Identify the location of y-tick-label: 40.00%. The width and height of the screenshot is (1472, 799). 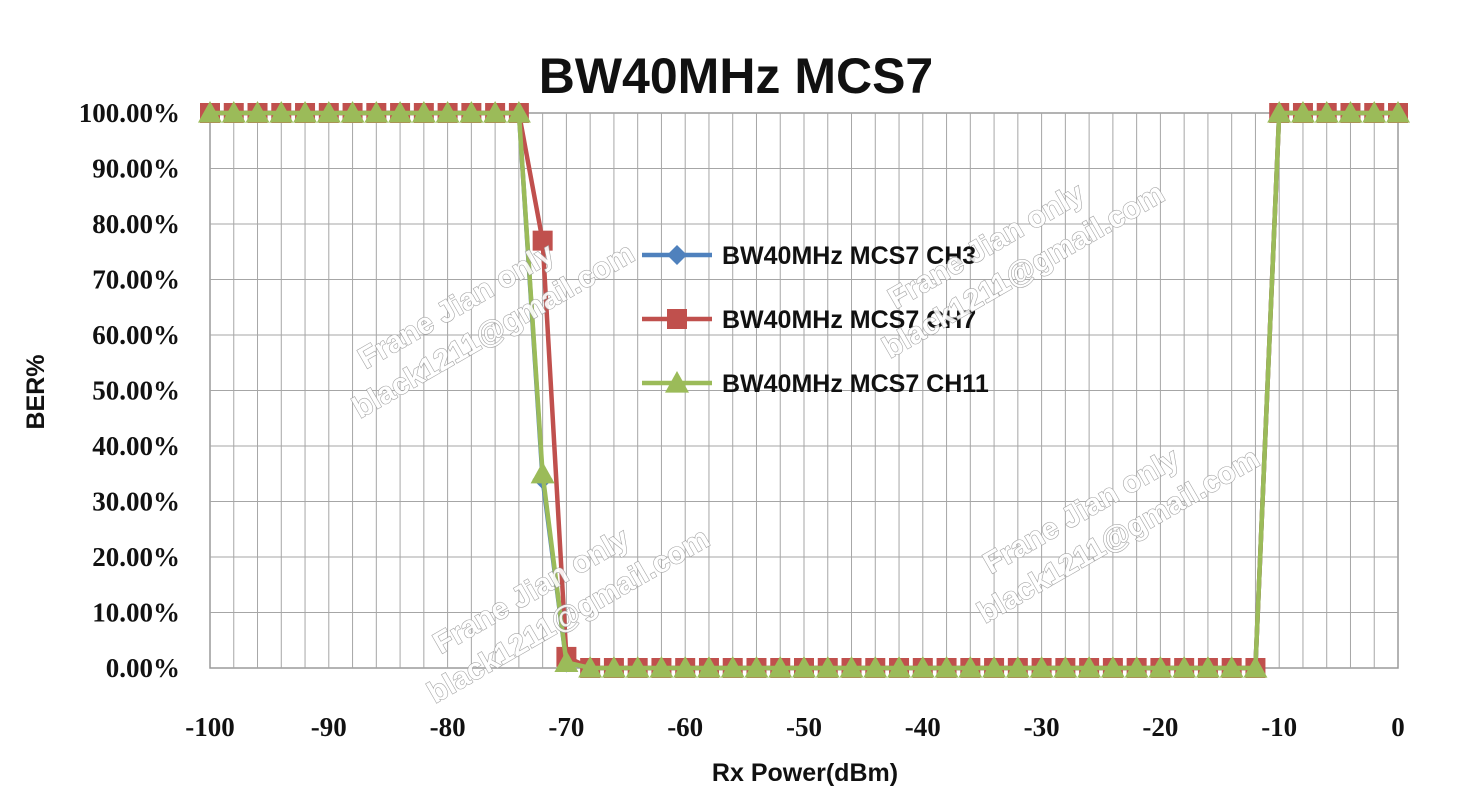
(136, 446).